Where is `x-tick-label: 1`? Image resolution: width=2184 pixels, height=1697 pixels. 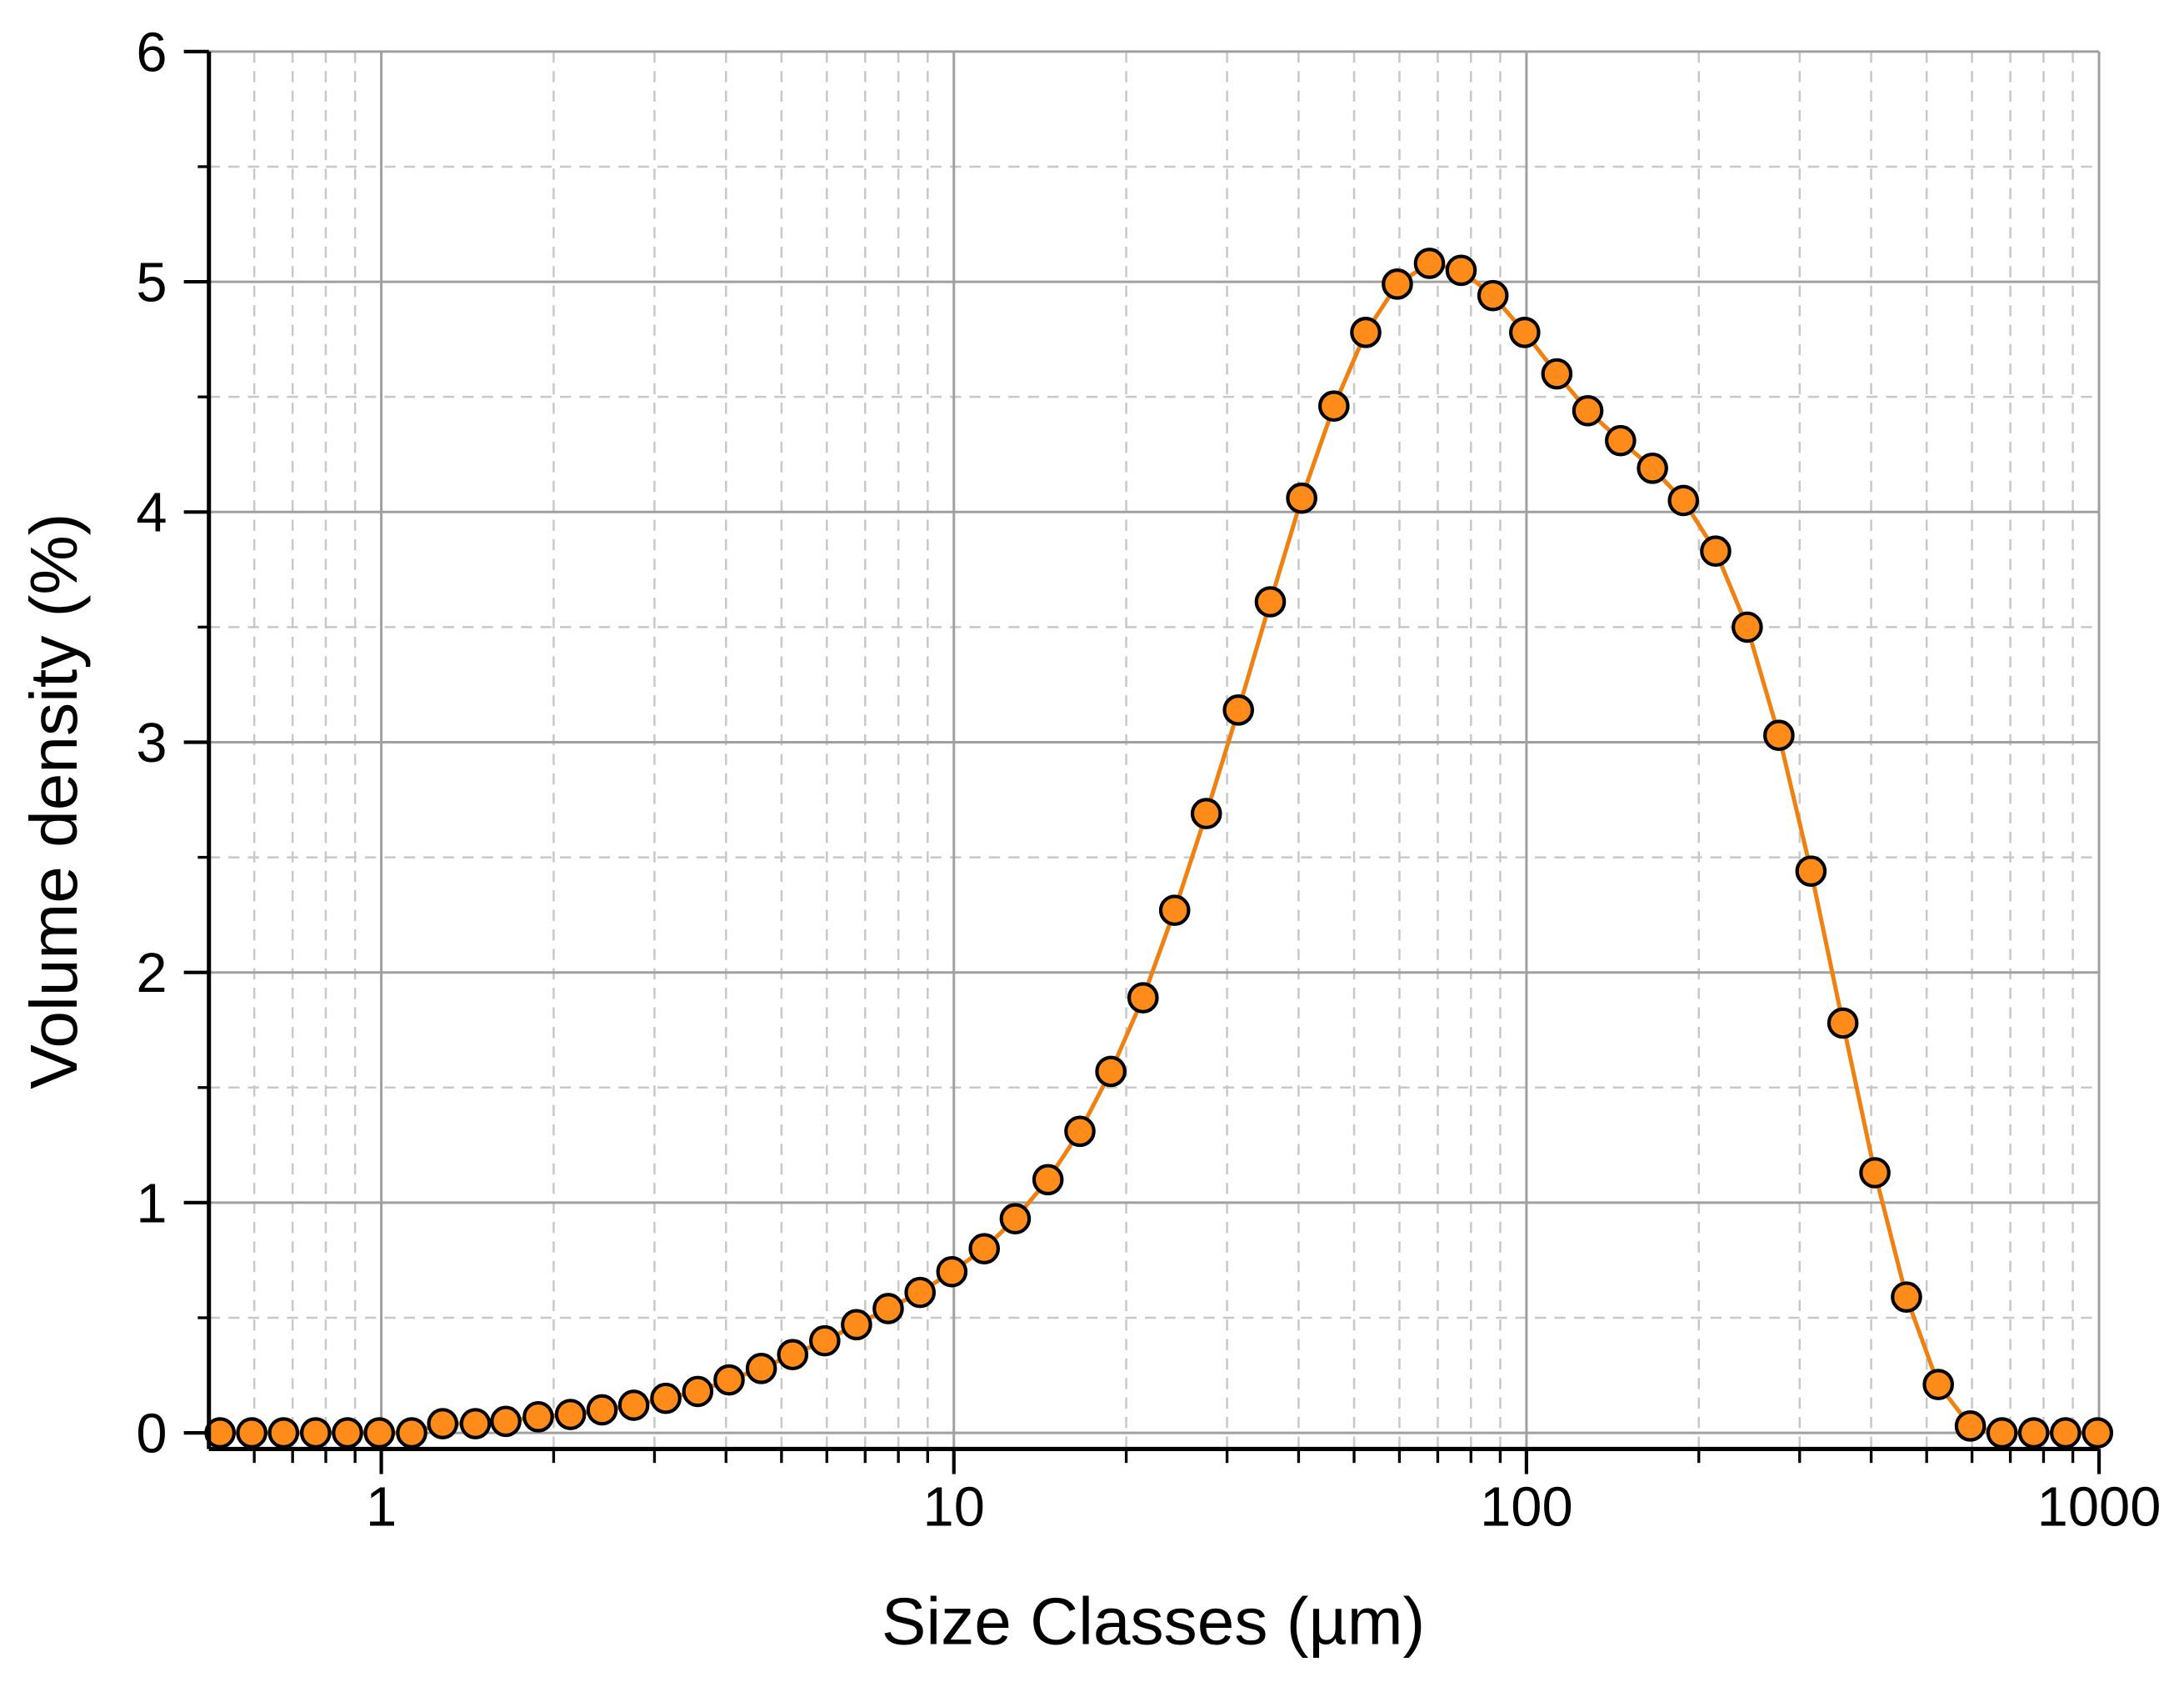 x-tick-label: 1 is located at coordinates (381, 1506).